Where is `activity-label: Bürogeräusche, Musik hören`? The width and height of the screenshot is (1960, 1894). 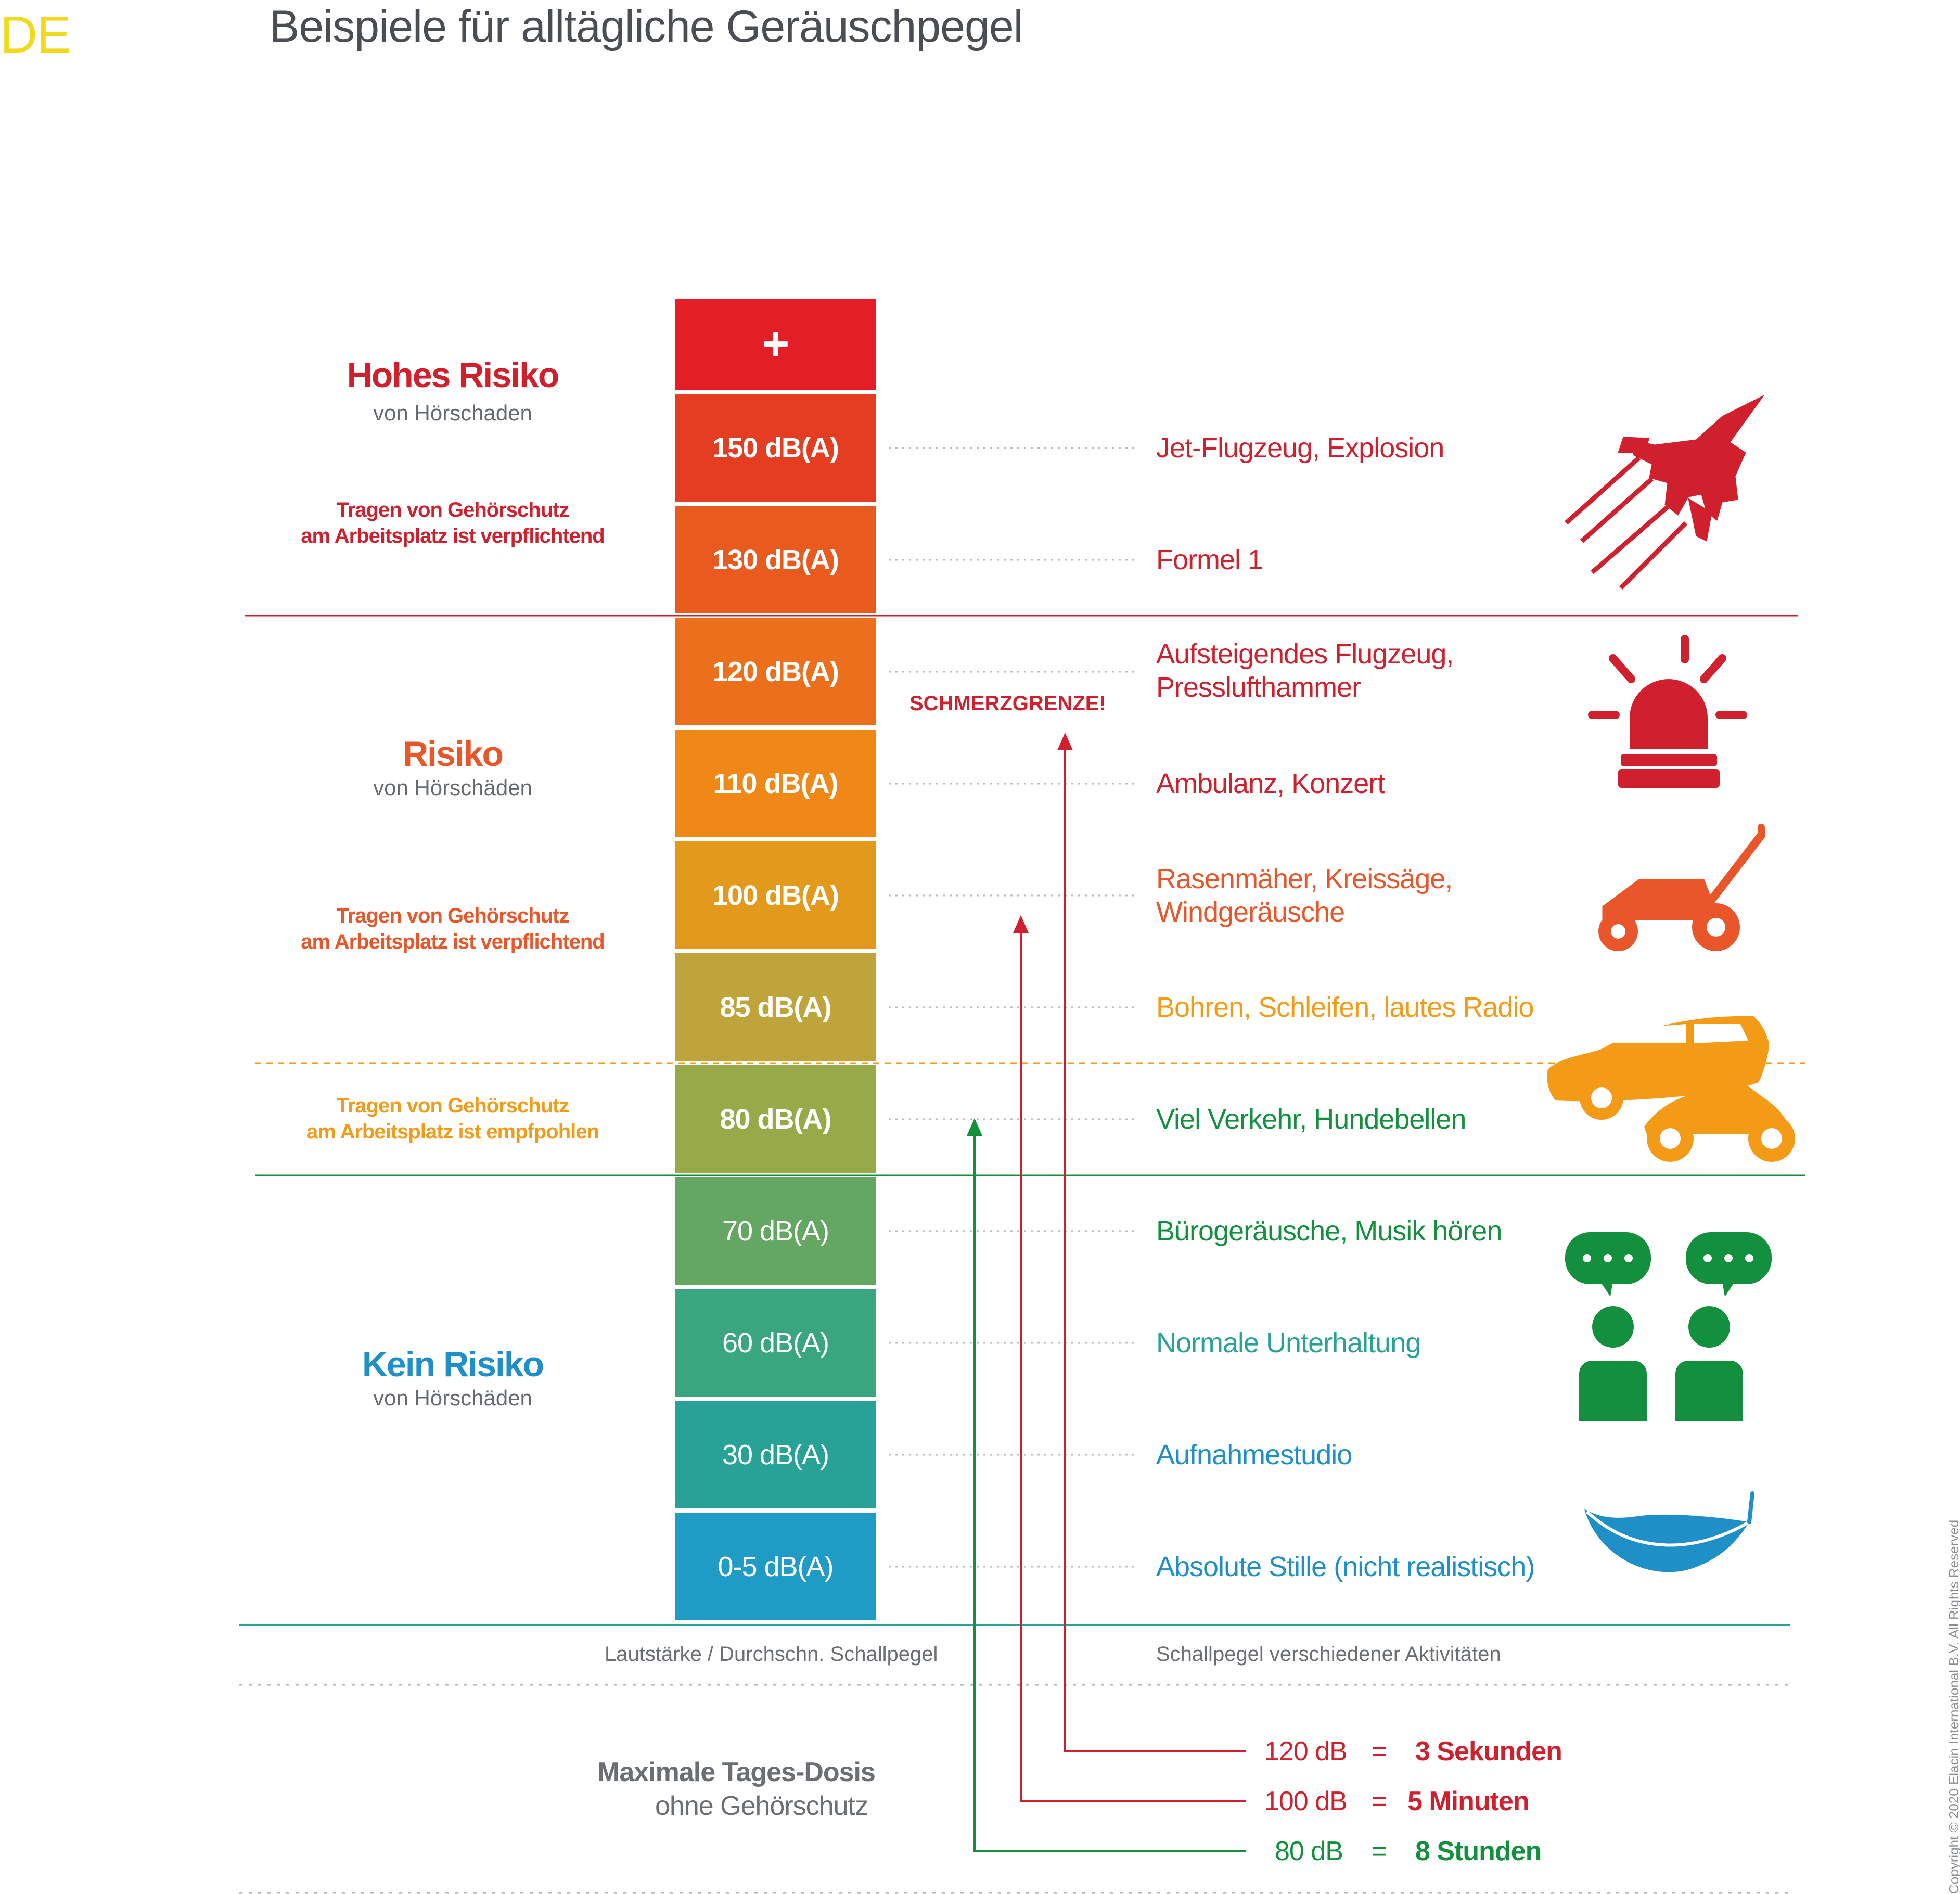 activity-label: Bürogeräusche, Musik hören is located at coordinates (1329, 1231).